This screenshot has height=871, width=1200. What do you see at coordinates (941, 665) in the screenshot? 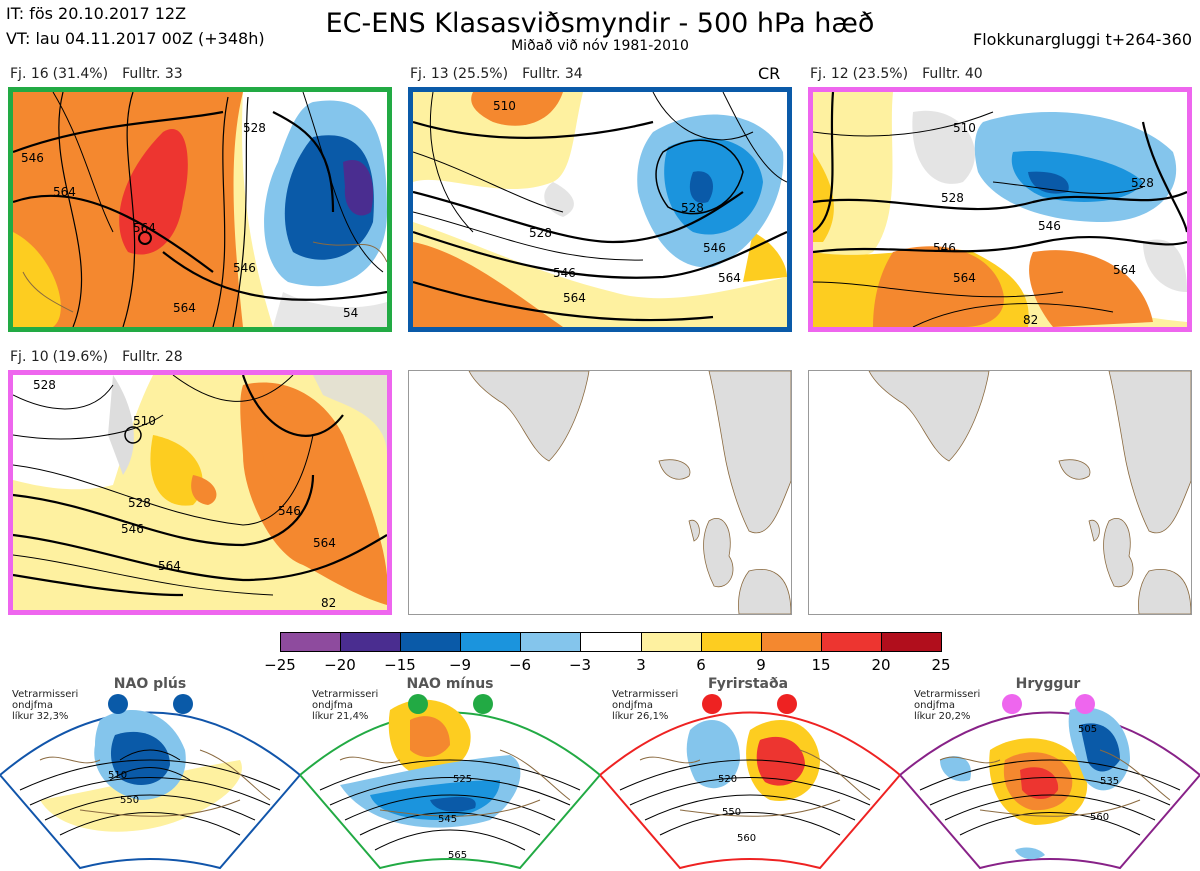
I see `colorbar-tick: 25` at bounding box center [941, 665].